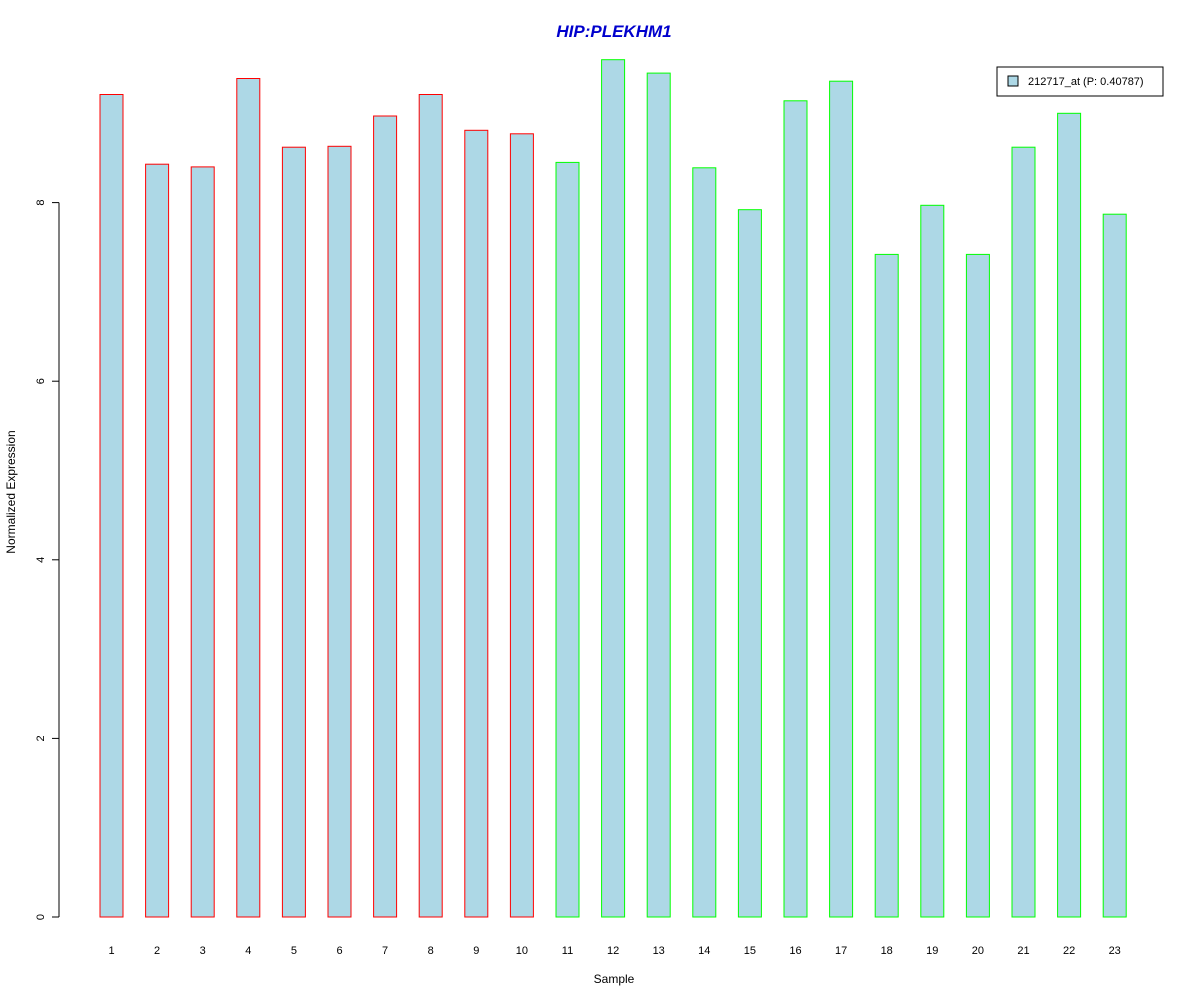 This screenshot has height=1000, width=1200. What do you see at coordinates (659, 951) in the screenshot?
I see `x-tick-label: 13` at bounding box center [659, 951].